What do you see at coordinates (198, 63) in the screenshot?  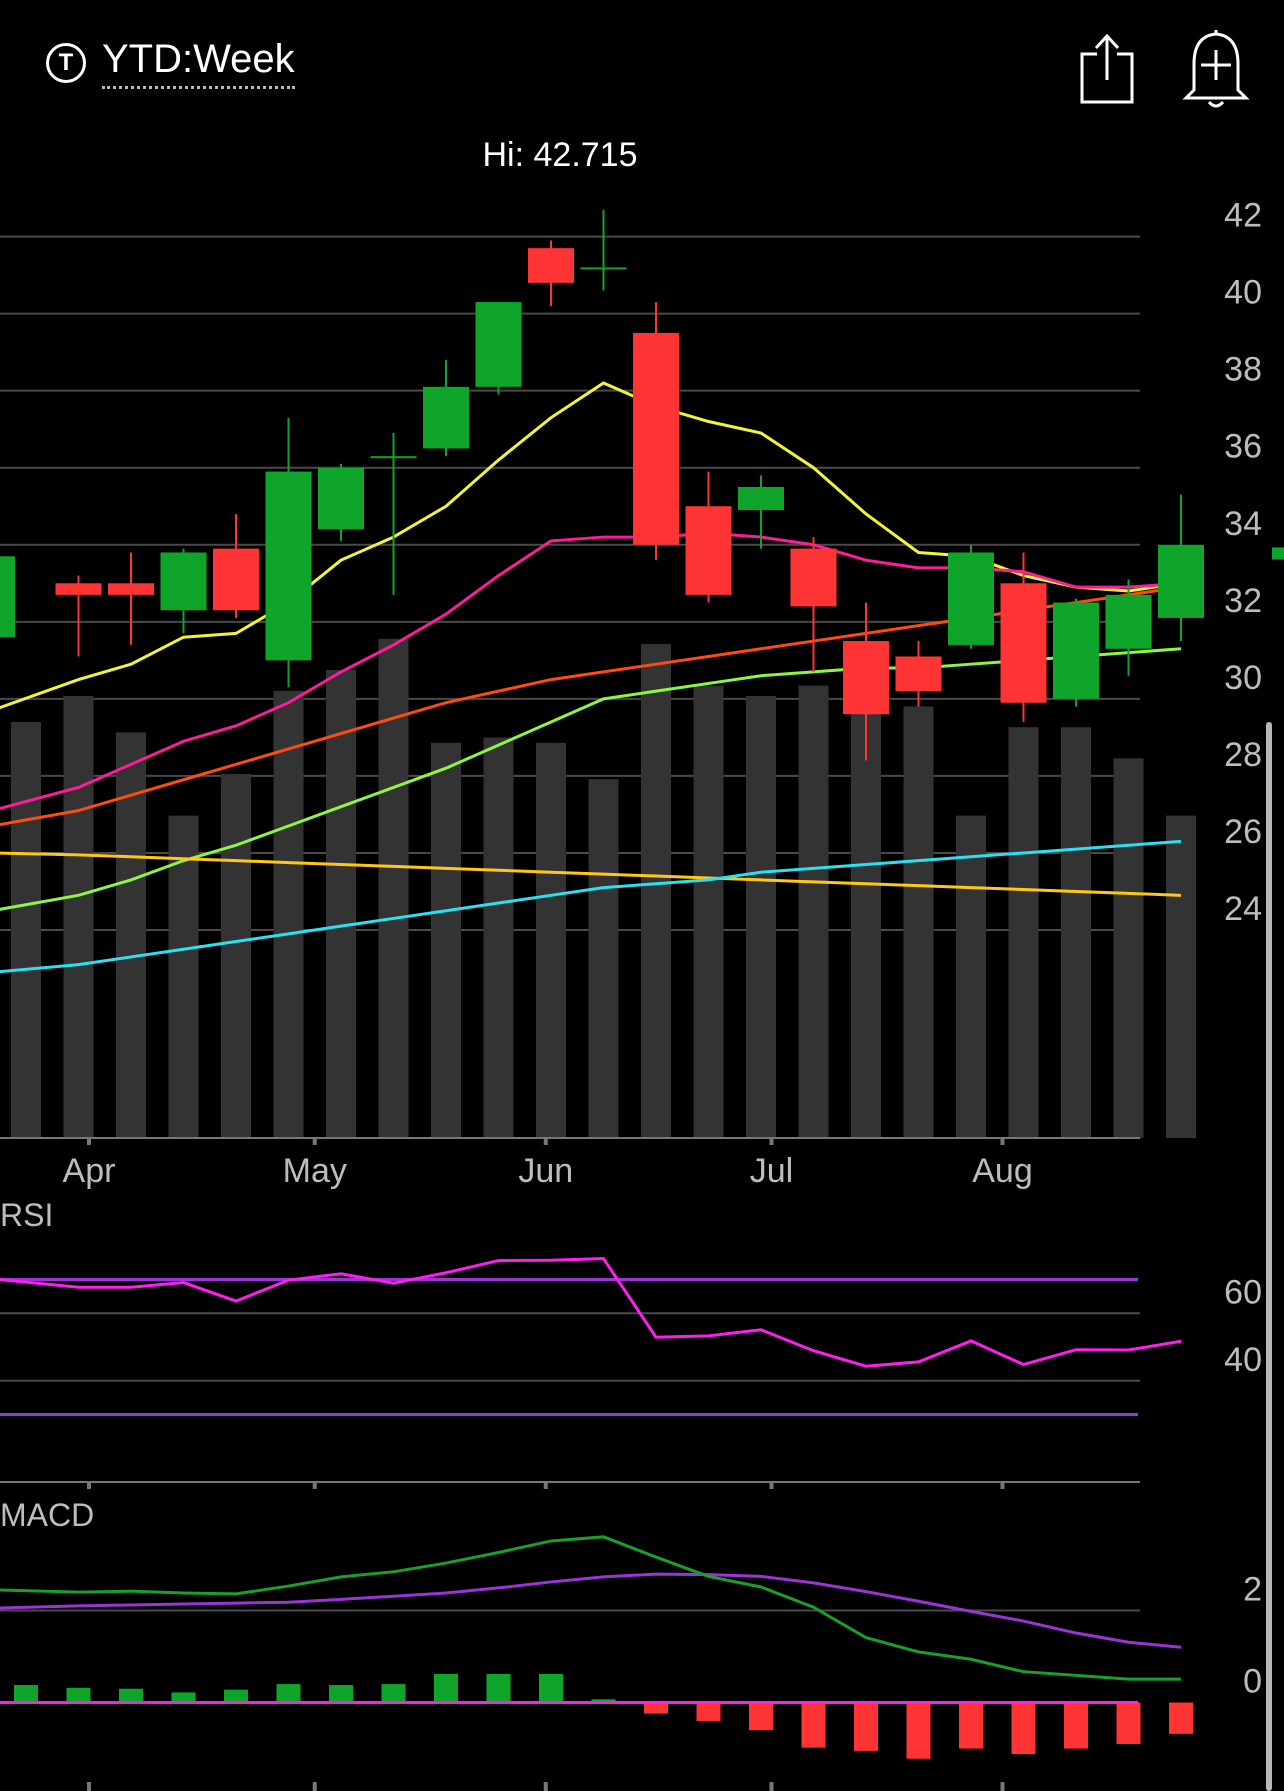 I see `period-selector: YTD:Week` at bounding box center [198, 63].